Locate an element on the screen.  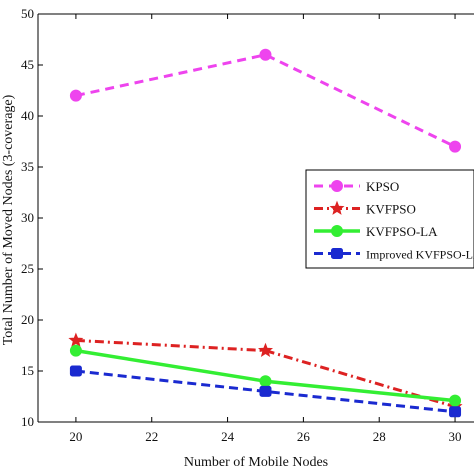
y-tick-label: 10 is located at coordinates (27, 421).